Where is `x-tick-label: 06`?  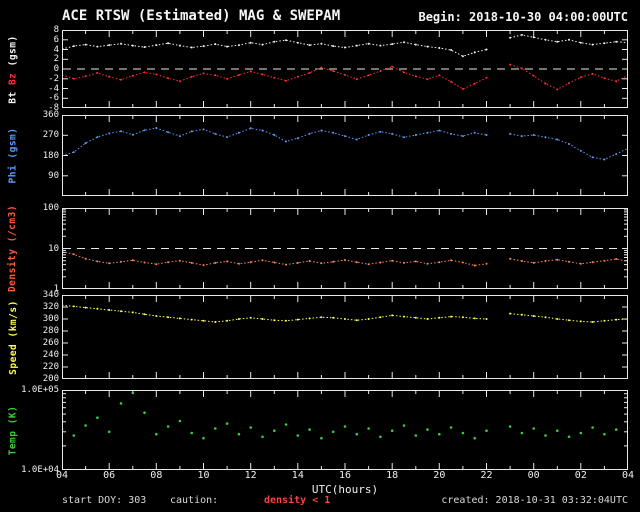
x-tick-label: 06 is located at coordinates (109, 475).